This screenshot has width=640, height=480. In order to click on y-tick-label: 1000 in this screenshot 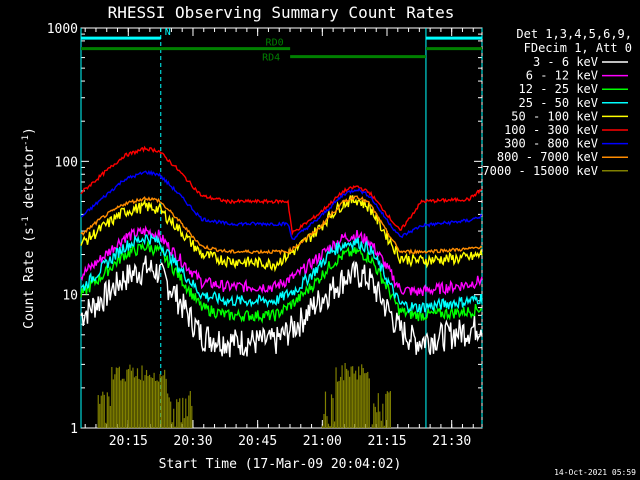, I will do `click(62, 29)`.